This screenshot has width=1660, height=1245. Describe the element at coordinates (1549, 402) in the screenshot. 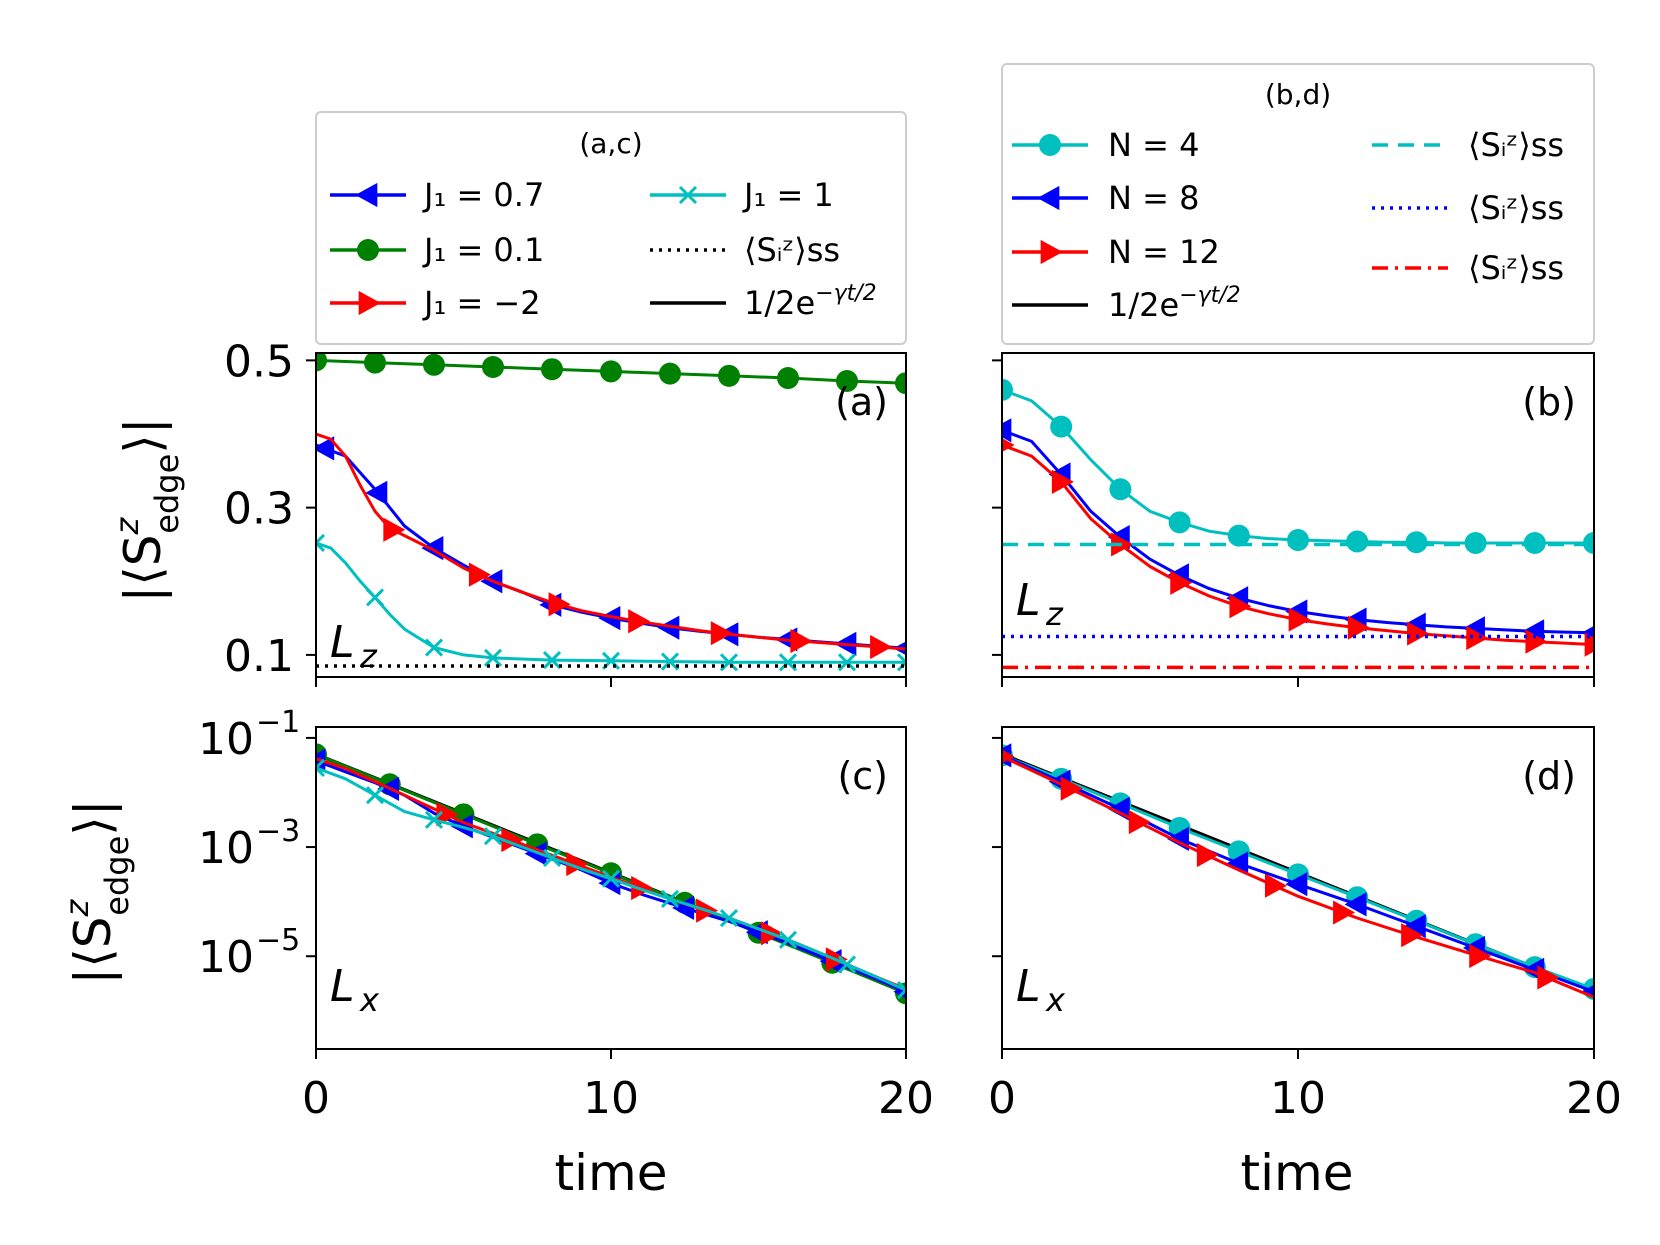

I see `panel-b-tag: (b)` at that location.